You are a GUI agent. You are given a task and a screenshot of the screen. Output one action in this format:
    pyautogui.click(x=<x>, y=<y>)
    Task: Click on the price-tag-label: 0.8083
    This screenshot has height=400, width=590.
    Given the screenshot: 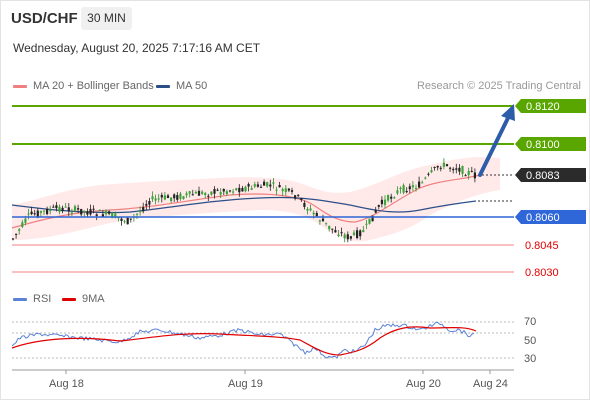 What is the action you would take?
    pyautogui.click(x=543, y=176)
    